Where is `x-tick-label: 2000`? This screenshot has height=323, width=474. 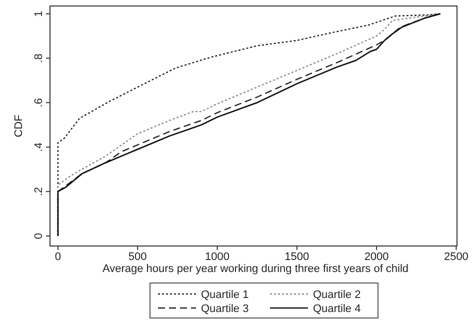
x-tick-label: 2000 is located at coordinates (376, 257).